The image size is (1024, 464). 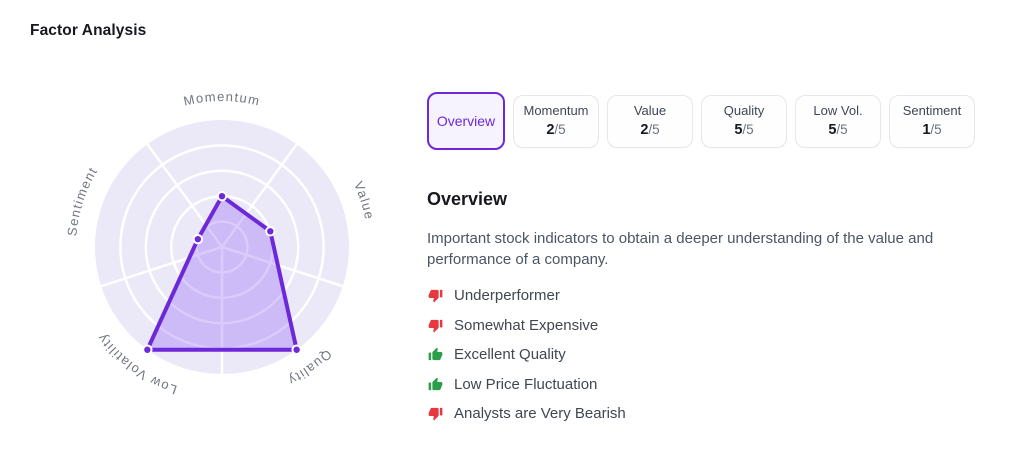 I want to click on radar-axis-label: Momentum, so click(x=222, y=99).